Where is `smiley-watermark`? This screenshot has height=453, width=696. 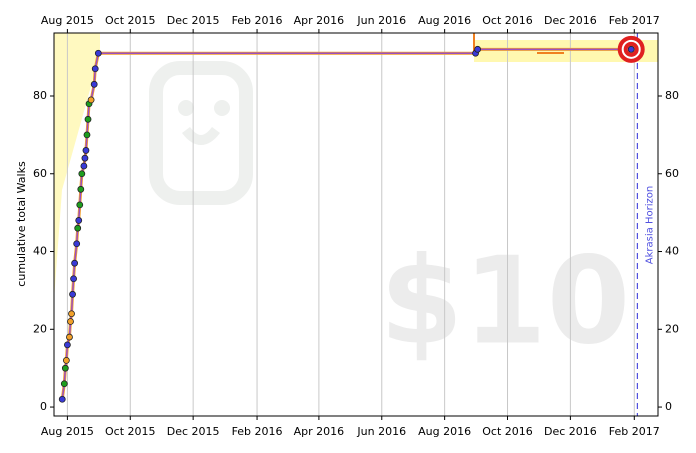 smiley-watermark is located at coordinates (201, 133).